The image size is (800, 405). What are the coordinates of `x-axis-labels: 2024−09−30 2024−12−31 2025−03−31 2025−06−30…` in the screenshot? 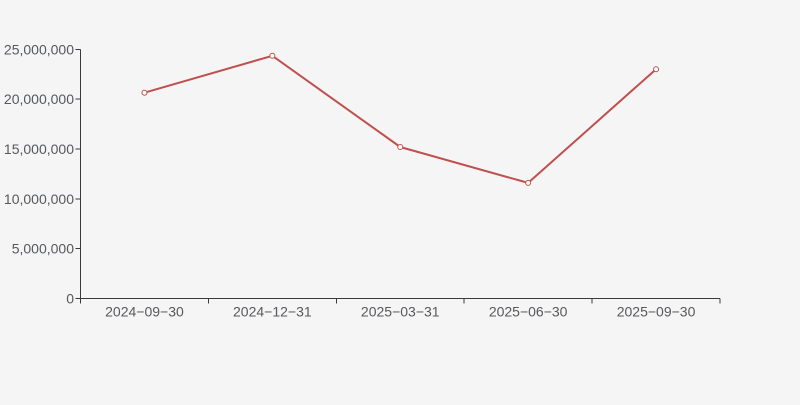 It's located at (400, 312).